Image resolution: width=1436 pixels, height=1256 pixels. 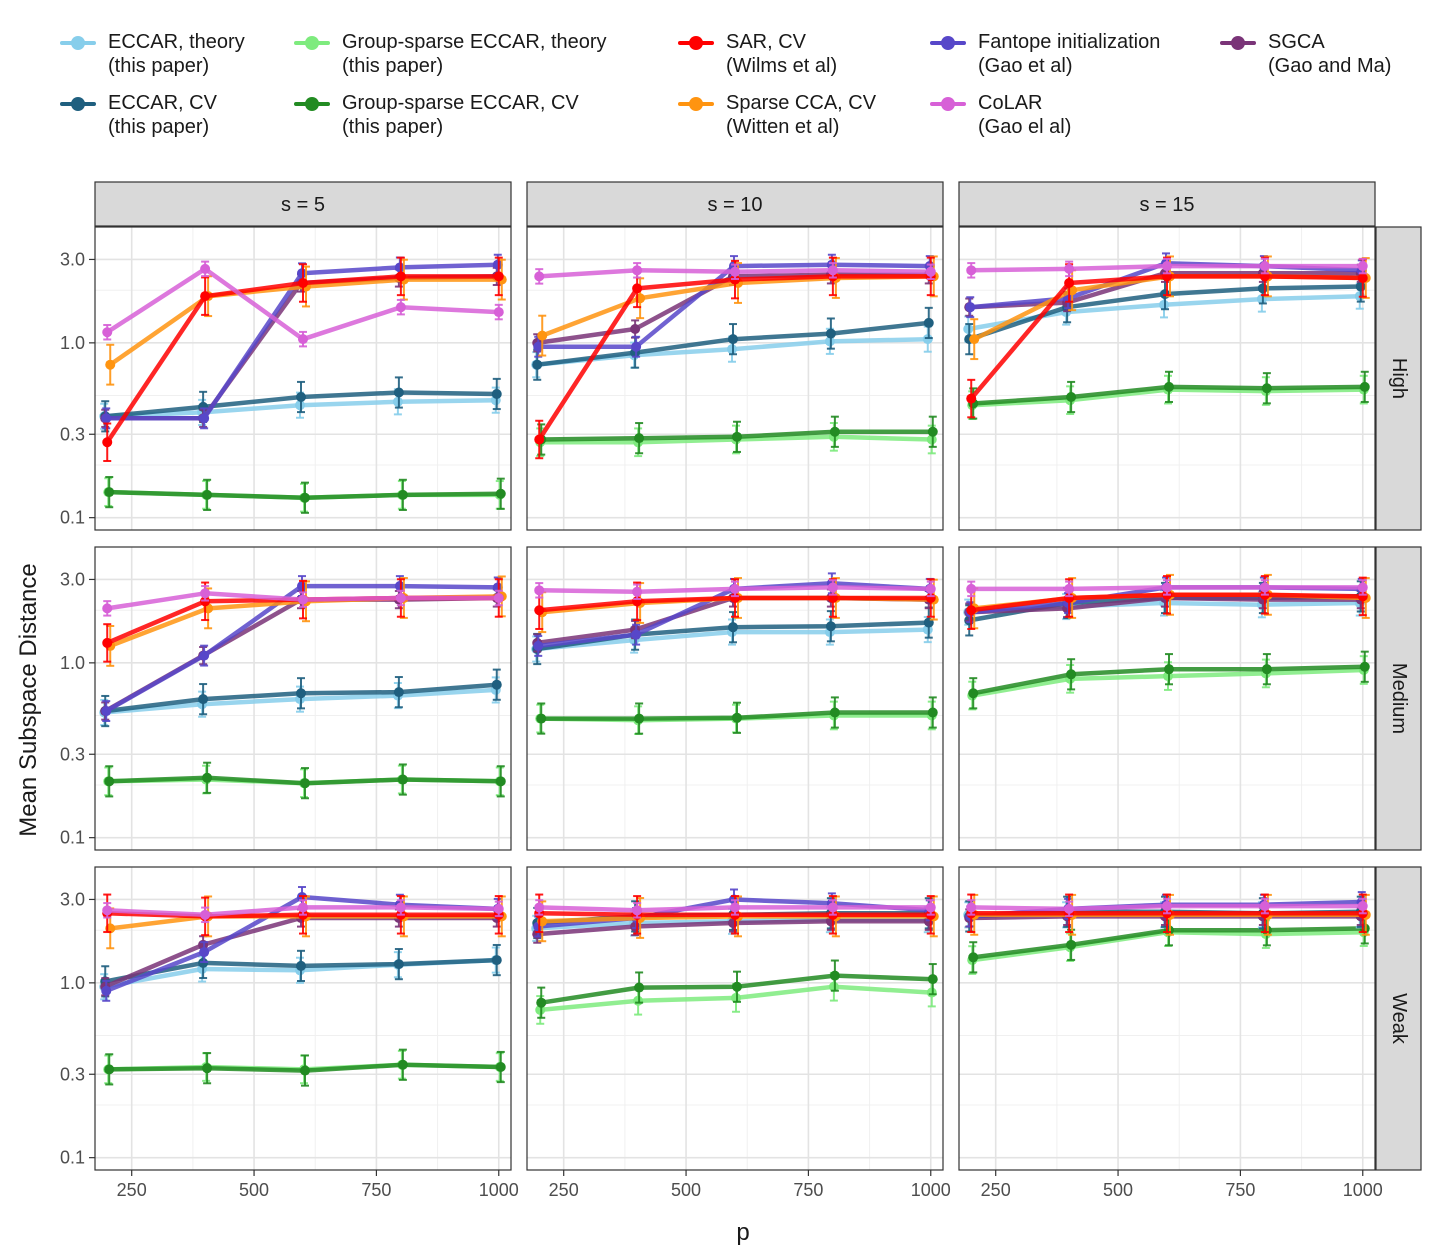 I want to click on legend-item-scca-cv: Sparse CCA, CV (Witten et al), so click(x=776, y=115).